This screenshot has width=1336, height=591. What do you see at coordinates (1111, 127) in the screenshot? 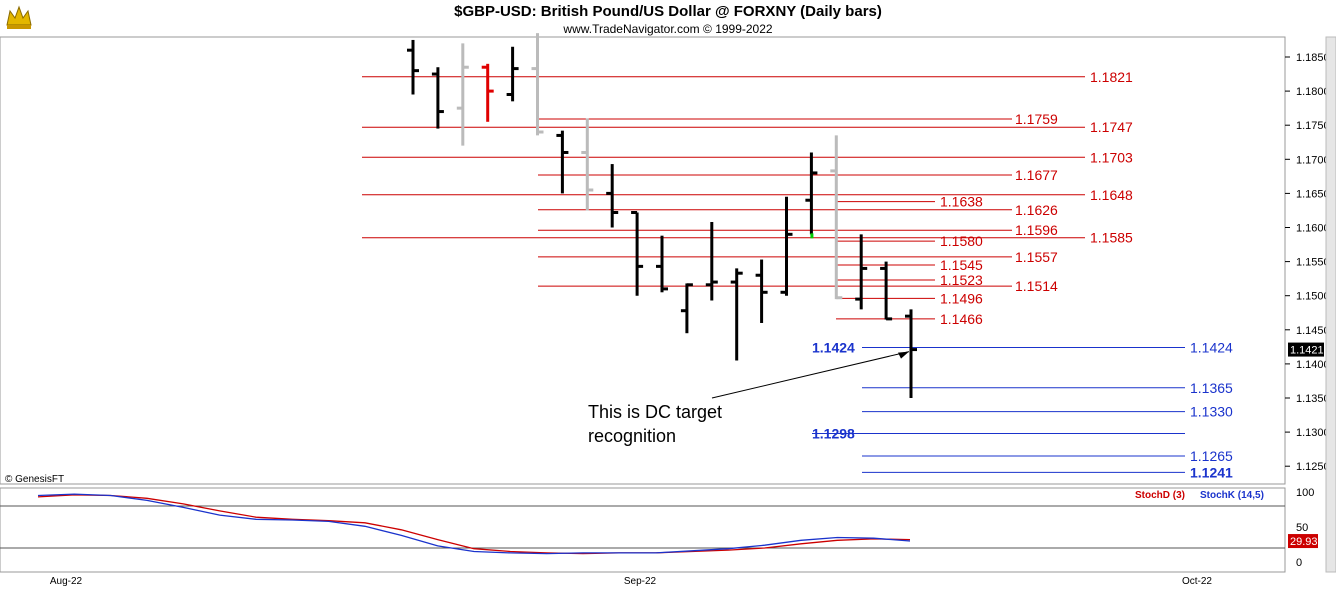
I see `level-label: 1.1747` at bounding box center [1111, 127].